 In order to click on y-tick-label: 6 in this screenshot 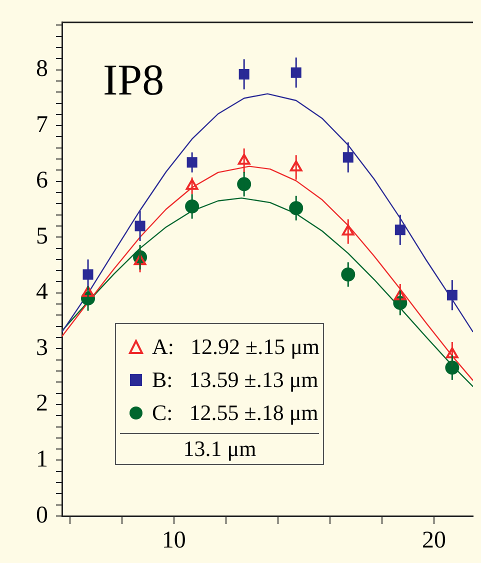, I will do `click(42, 181)`.